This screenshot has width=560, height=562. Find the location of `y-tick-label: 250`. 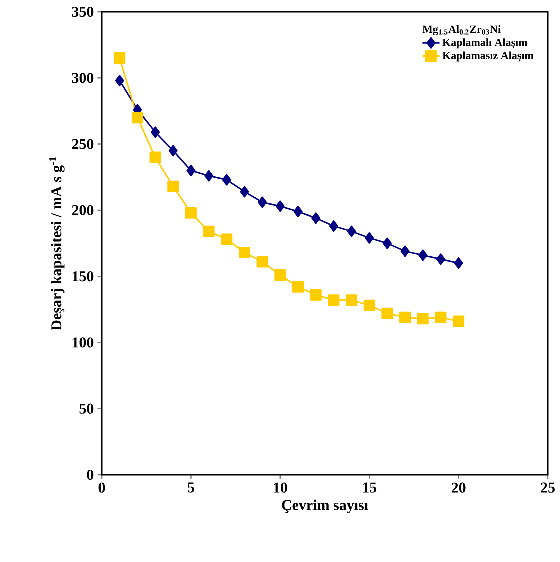

y-tick-label: 250 is located at coordinates (83, 144).